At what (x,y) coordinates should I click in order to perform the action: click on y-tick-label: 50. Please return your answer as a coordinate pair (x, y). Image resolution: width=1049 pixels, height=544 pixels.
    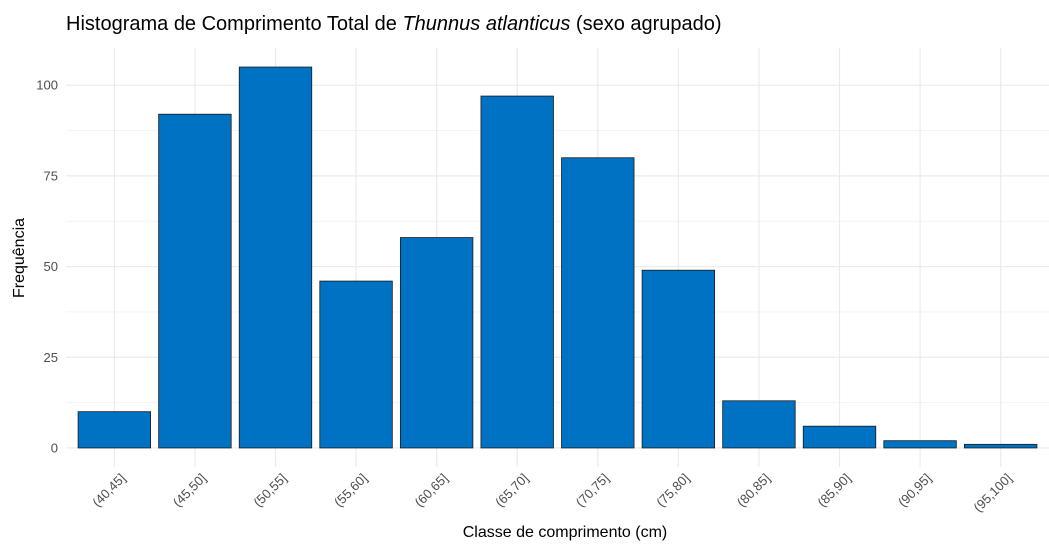
    Looking at the image, I should click on (51, 266).